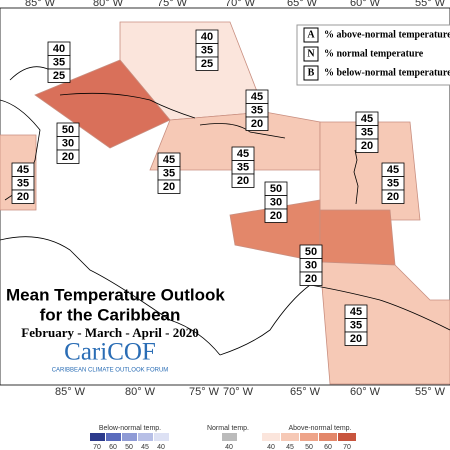 This screenshot has width=450, height=450. Describe the element at coordinates (110, 314) in the screenshot. I see `title-line2: for the Caribbean` at that location.